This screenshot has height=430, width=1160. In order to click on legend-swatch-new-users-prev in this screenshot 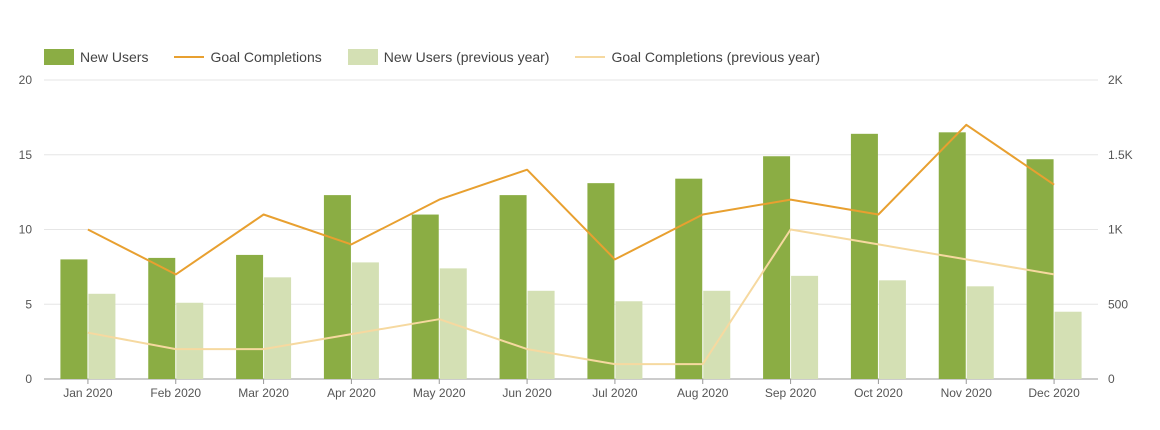, I will do `click(362, 57)`.